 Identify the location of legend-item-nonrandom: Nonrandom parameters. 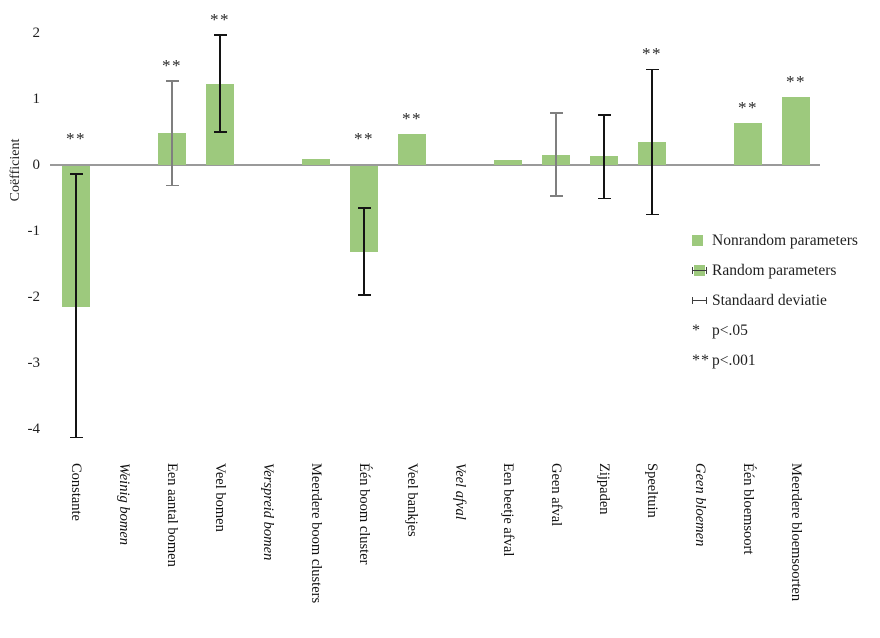
(775, 240).